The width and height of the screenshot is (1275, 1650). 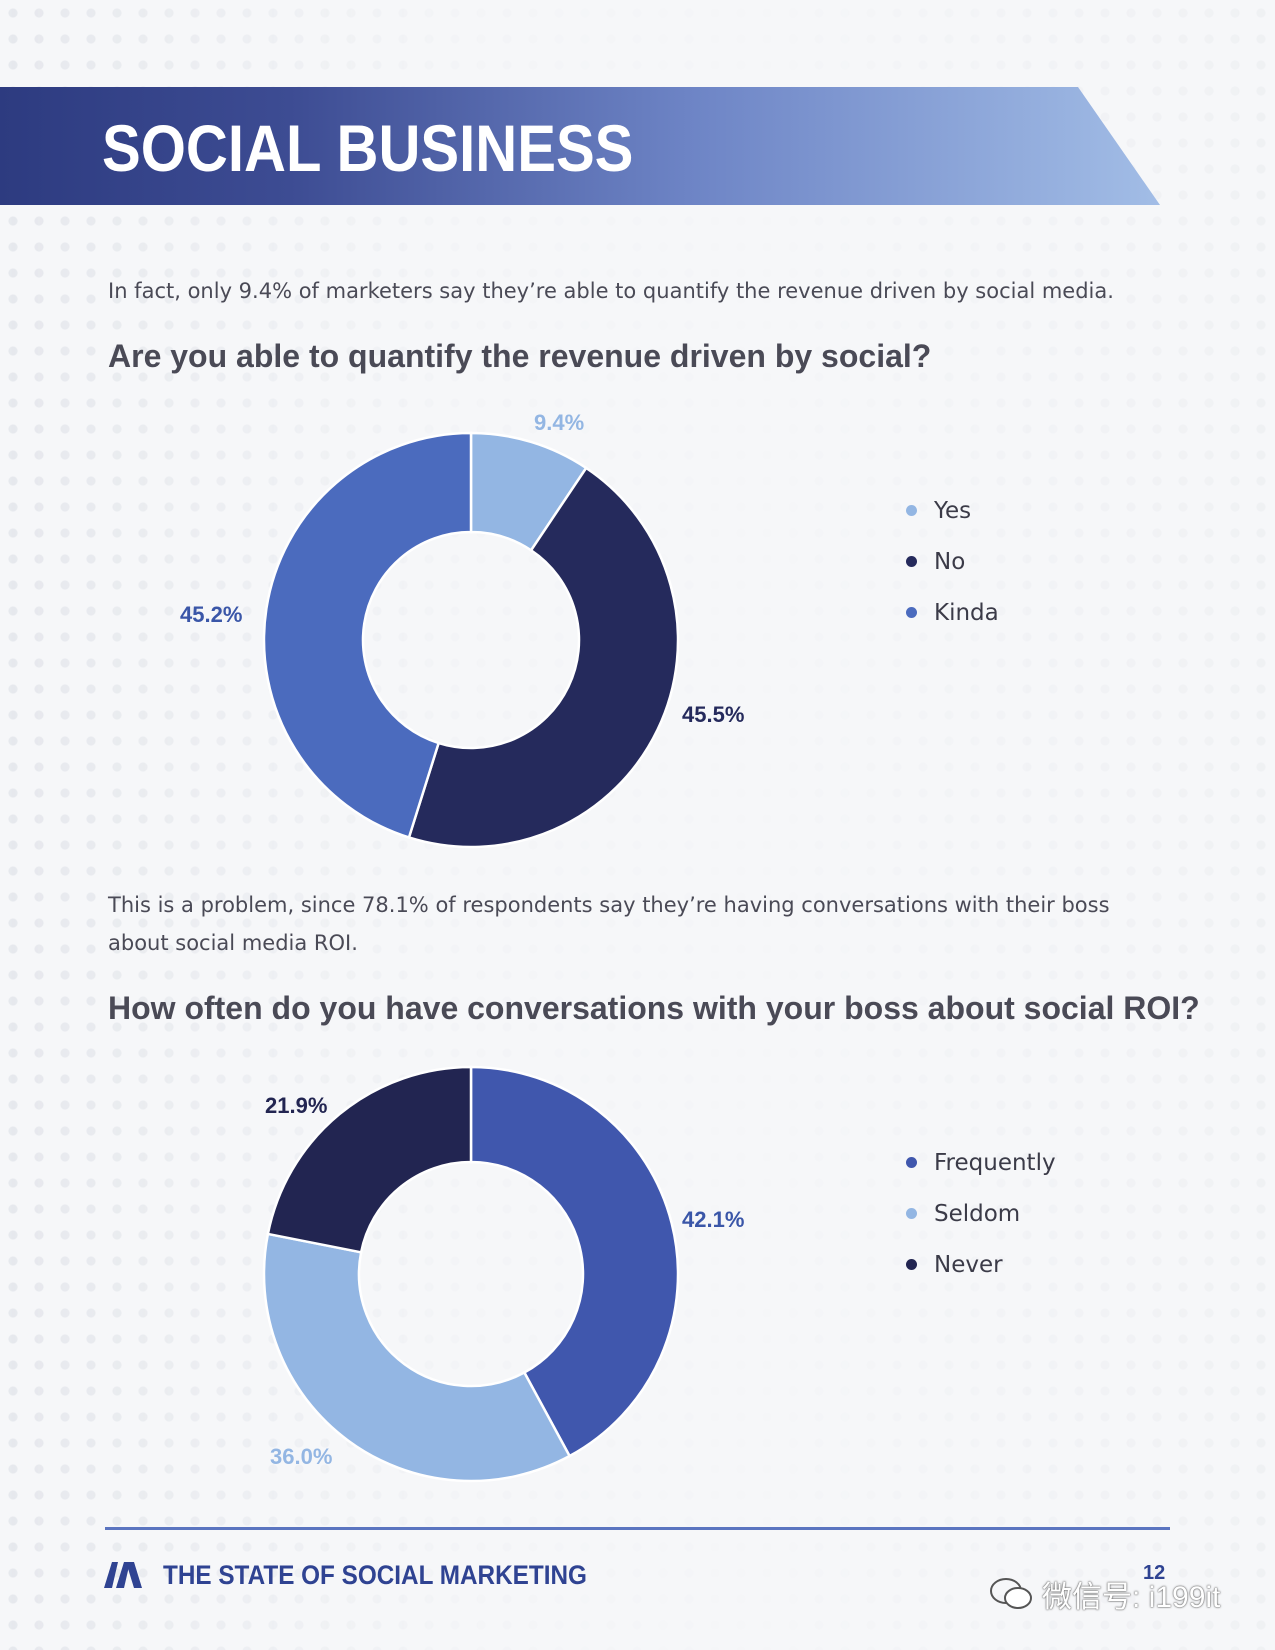 What do you see at coordinates (968, 1264) in the screenshot?
I see `legend-label: Never` at bounding box center [968, 1264].